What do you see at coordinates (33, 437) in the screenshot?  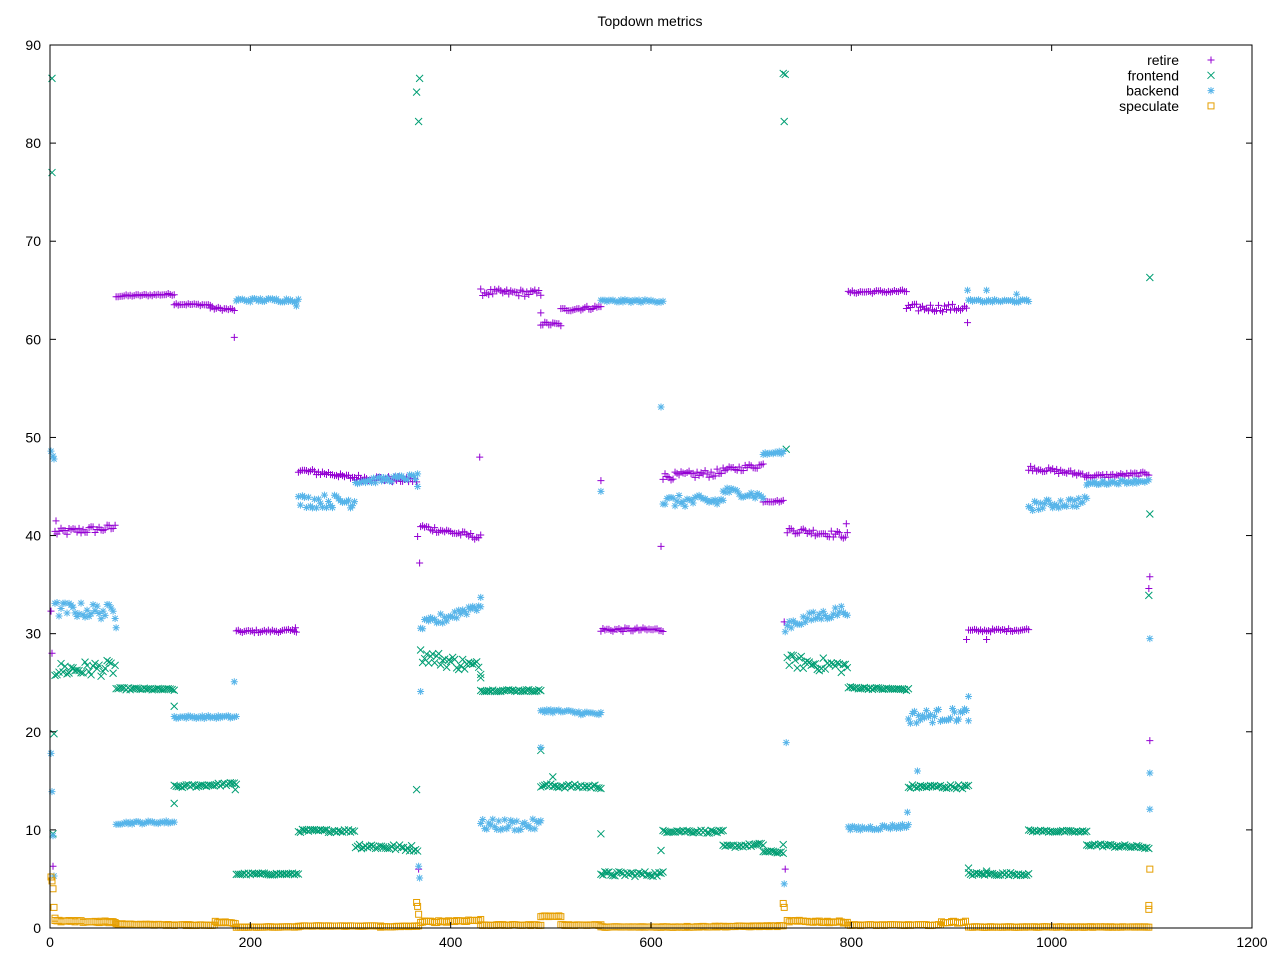 I see `y-tick-label: 50` at bounding box center [33, 437].